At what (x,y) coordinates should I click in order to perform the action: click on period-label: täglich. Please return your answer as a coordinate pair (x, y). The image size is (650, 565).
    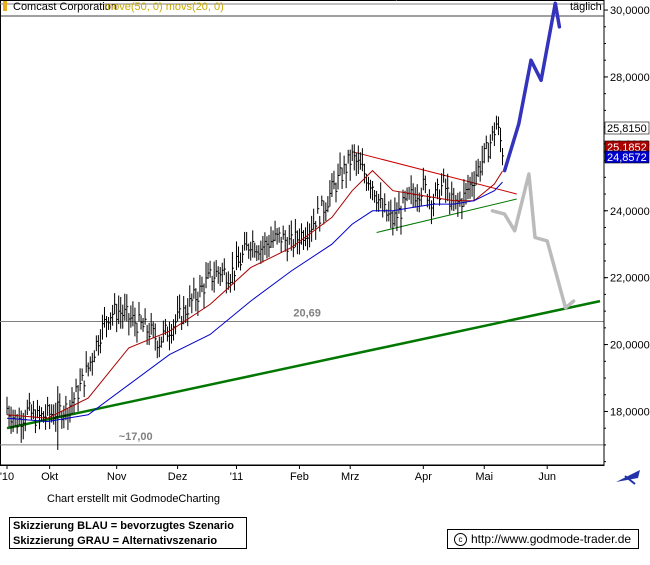
    Looking at the image, I should click on (586, 7).